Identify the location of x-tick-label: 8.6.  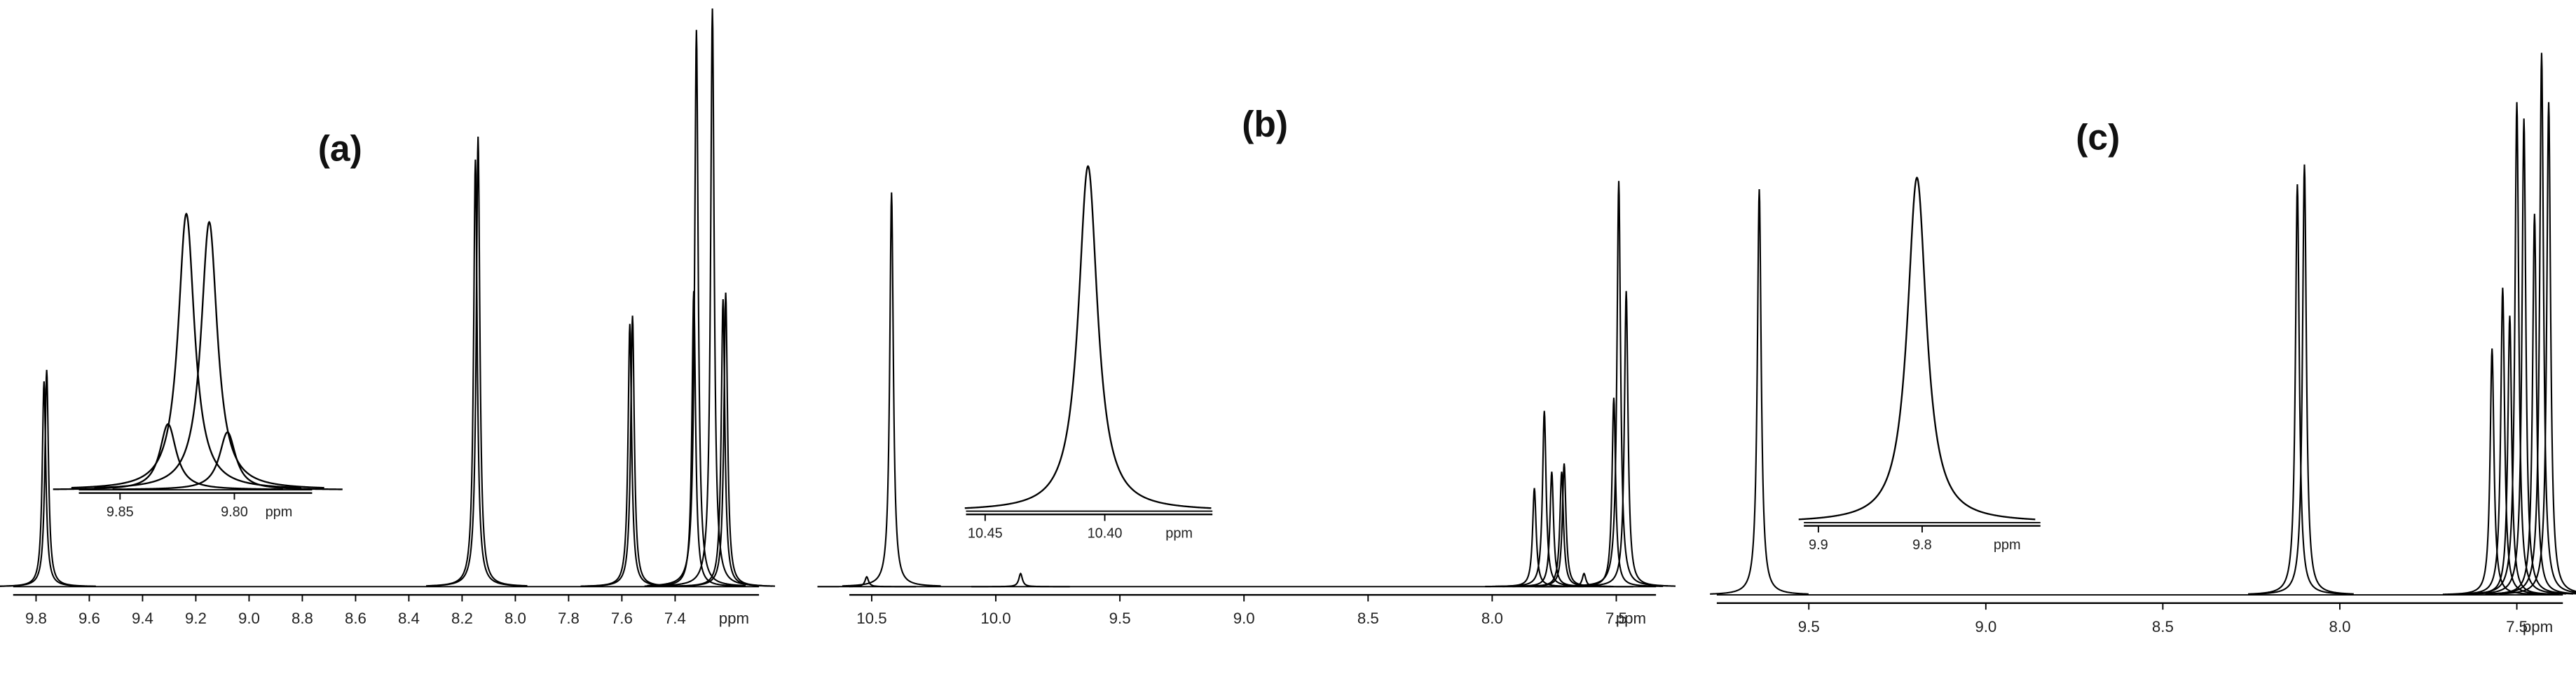
(355, 618).